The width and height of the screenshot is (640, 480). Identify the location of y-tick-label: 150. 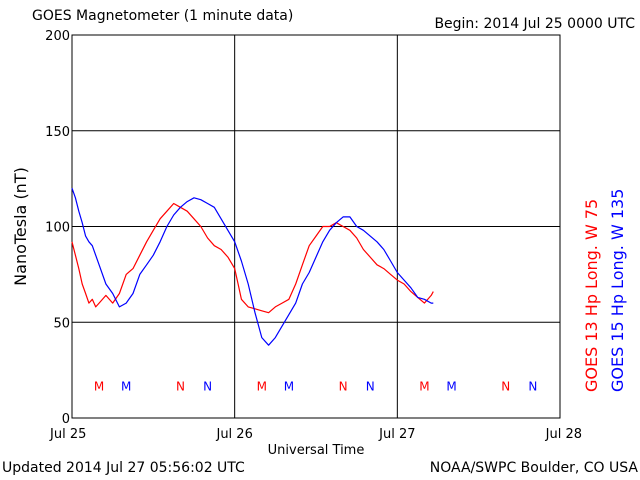
(57, 132).